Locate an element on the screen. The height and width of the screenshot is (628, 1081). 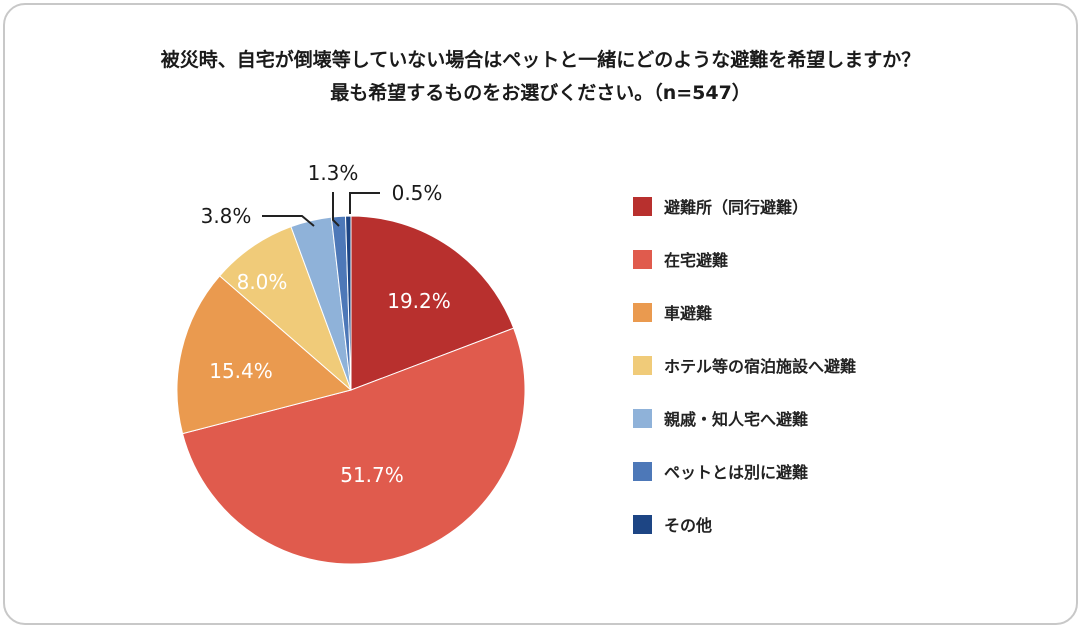
legend-label: 避難所（同行避難） is located at coordinates (736, 207).